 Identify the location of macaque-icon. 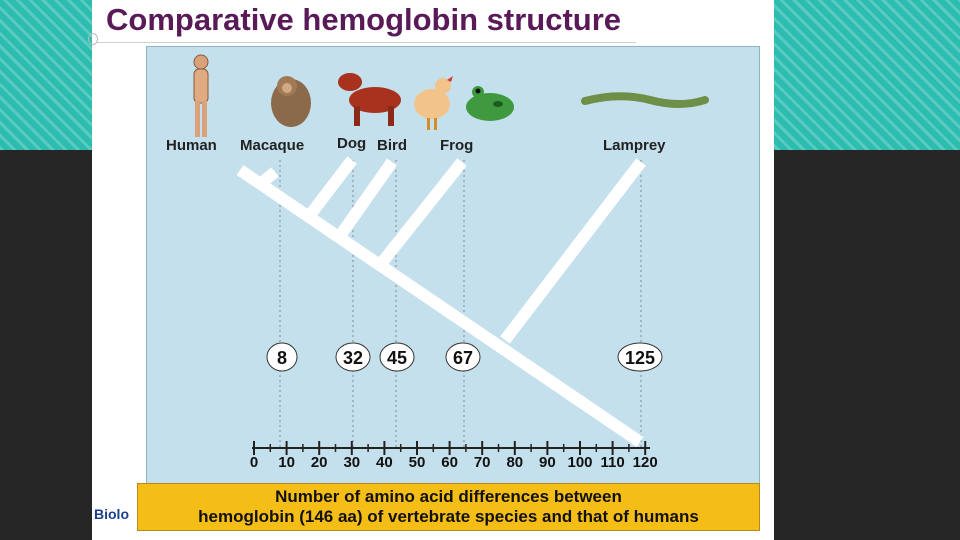
(291, 101).